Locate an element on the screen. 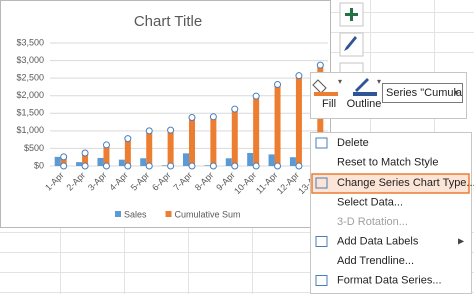 The height and width of the screenshot is (294, 474). series-dropdown is located at coordinates (422, 93).